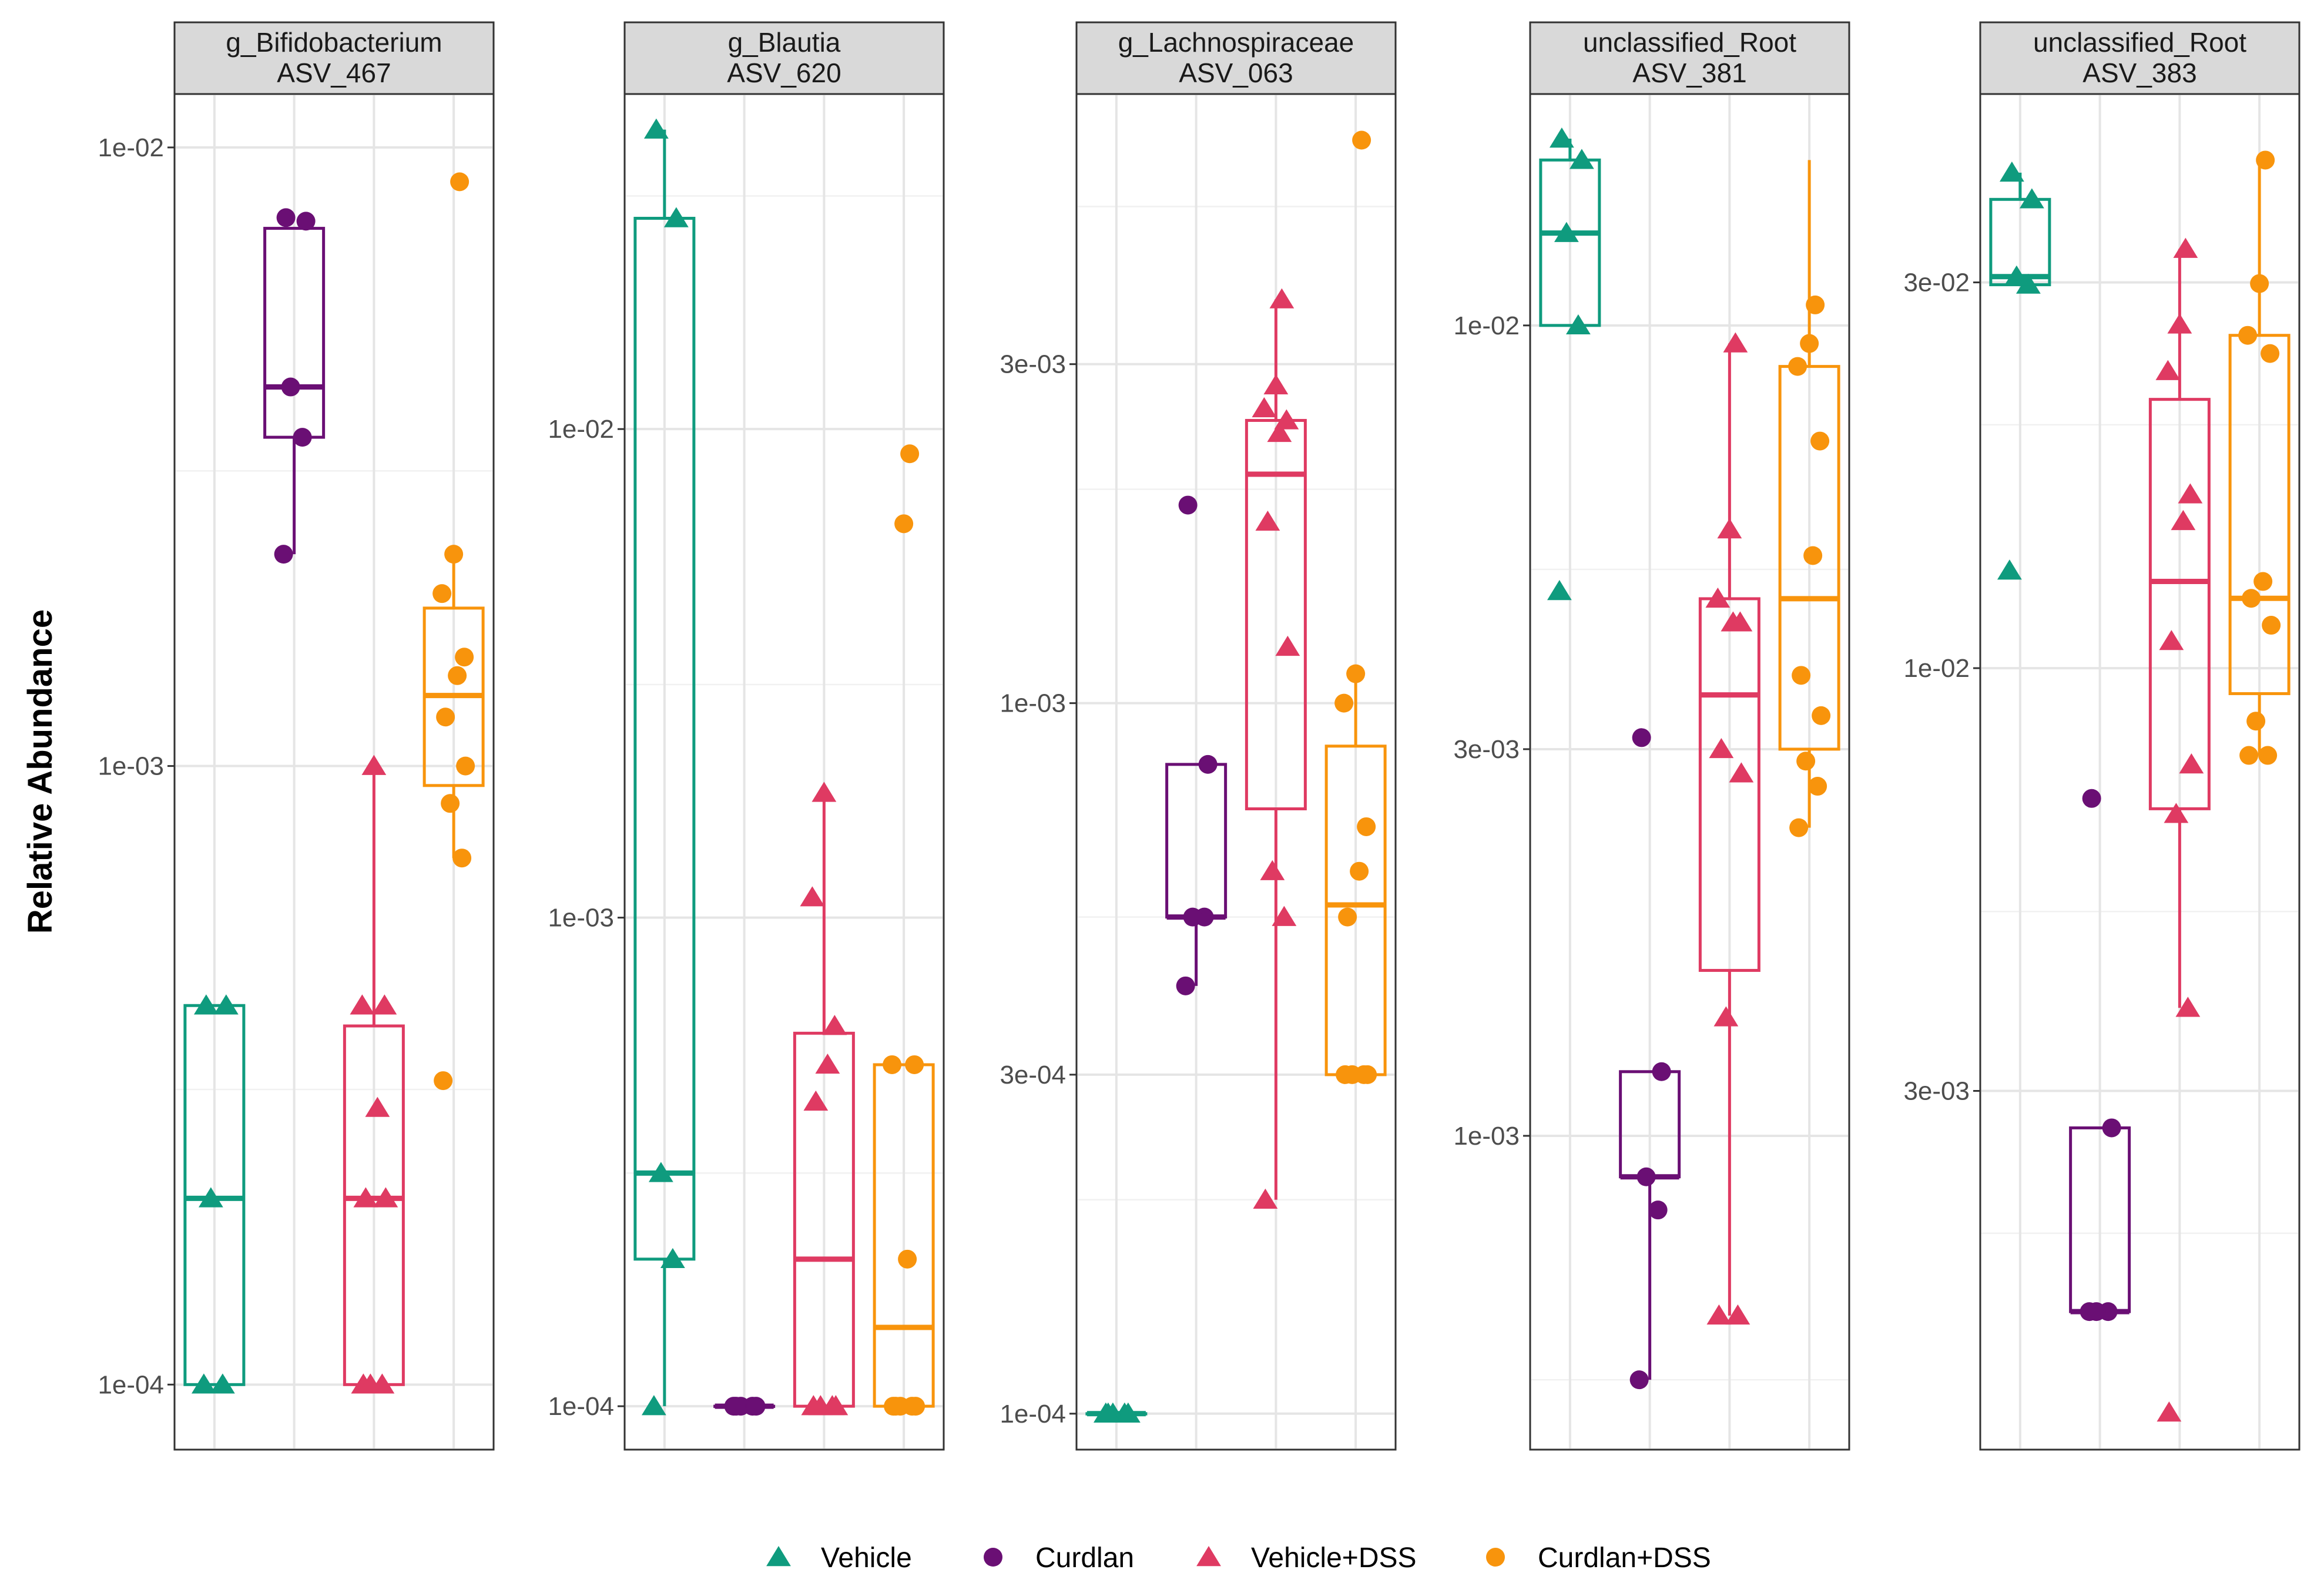  Describe the element at coordinates (1033, 1075) in the screenshot. I see `y-tick-label: 3e-04` at that location.